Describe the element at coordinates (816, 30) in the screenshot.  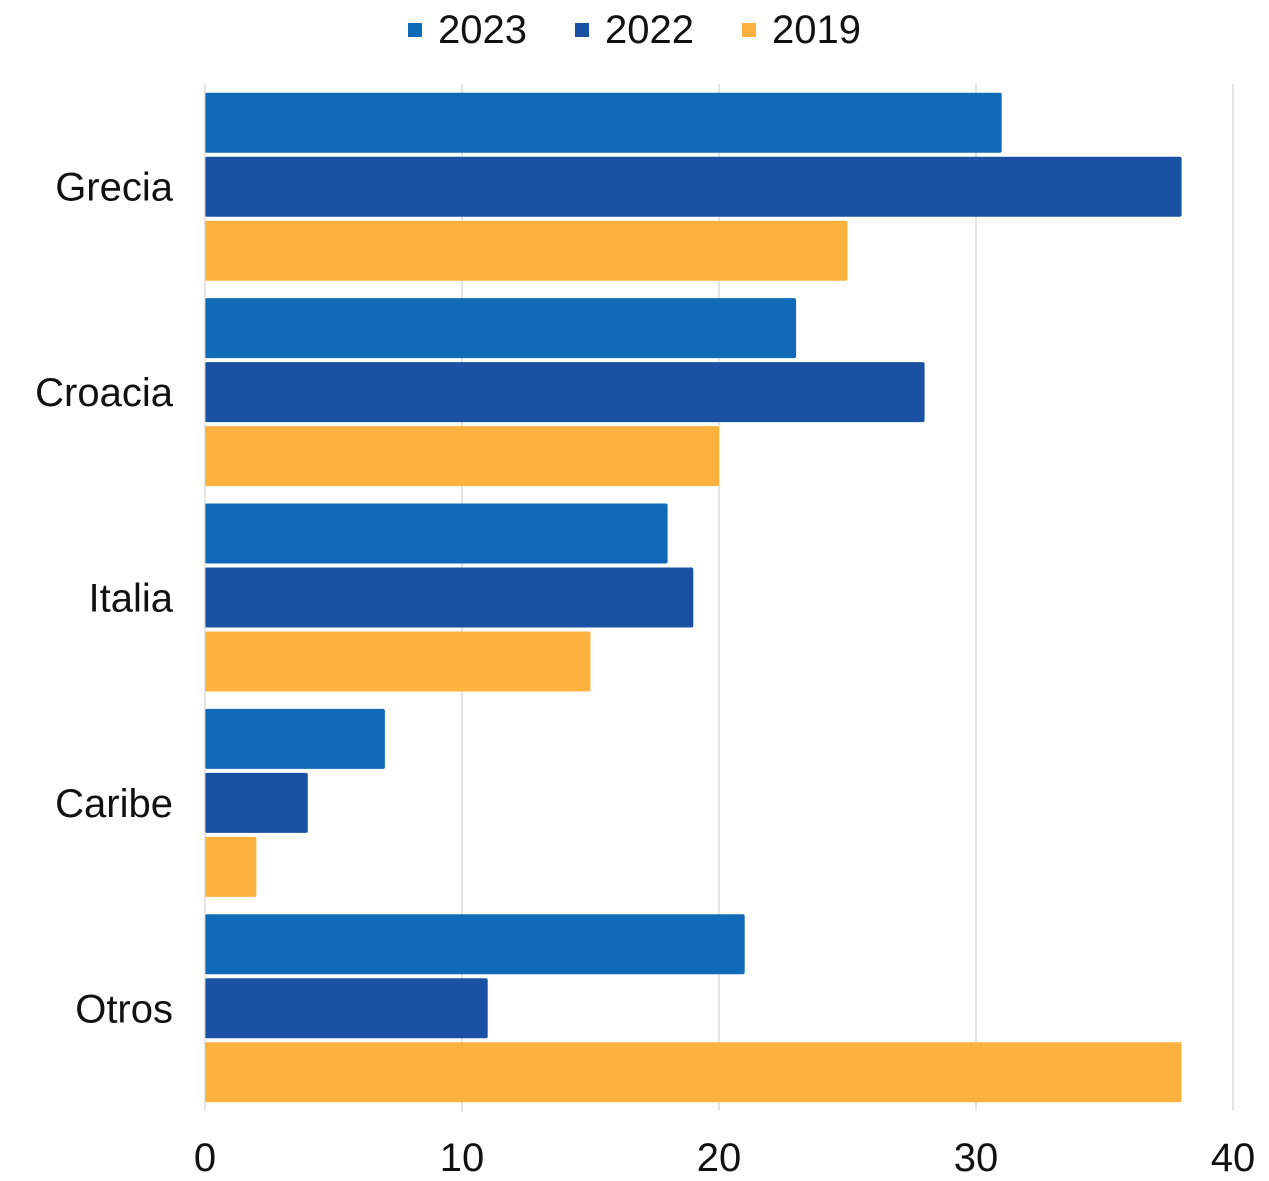
I see `legend-label: 2019` at that location.